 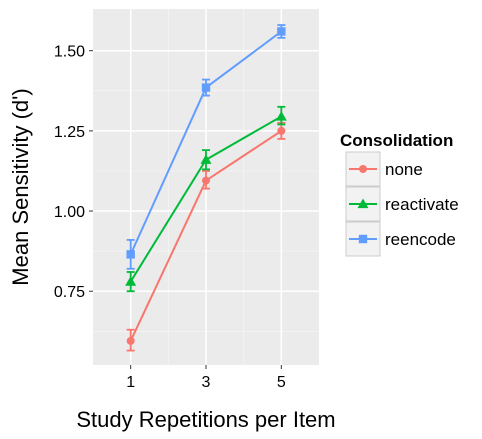 What do you see at coordinates (69, 292) in the screenshot?
I see `y-tick-label: 0.75` at bounding box center [69, 292].